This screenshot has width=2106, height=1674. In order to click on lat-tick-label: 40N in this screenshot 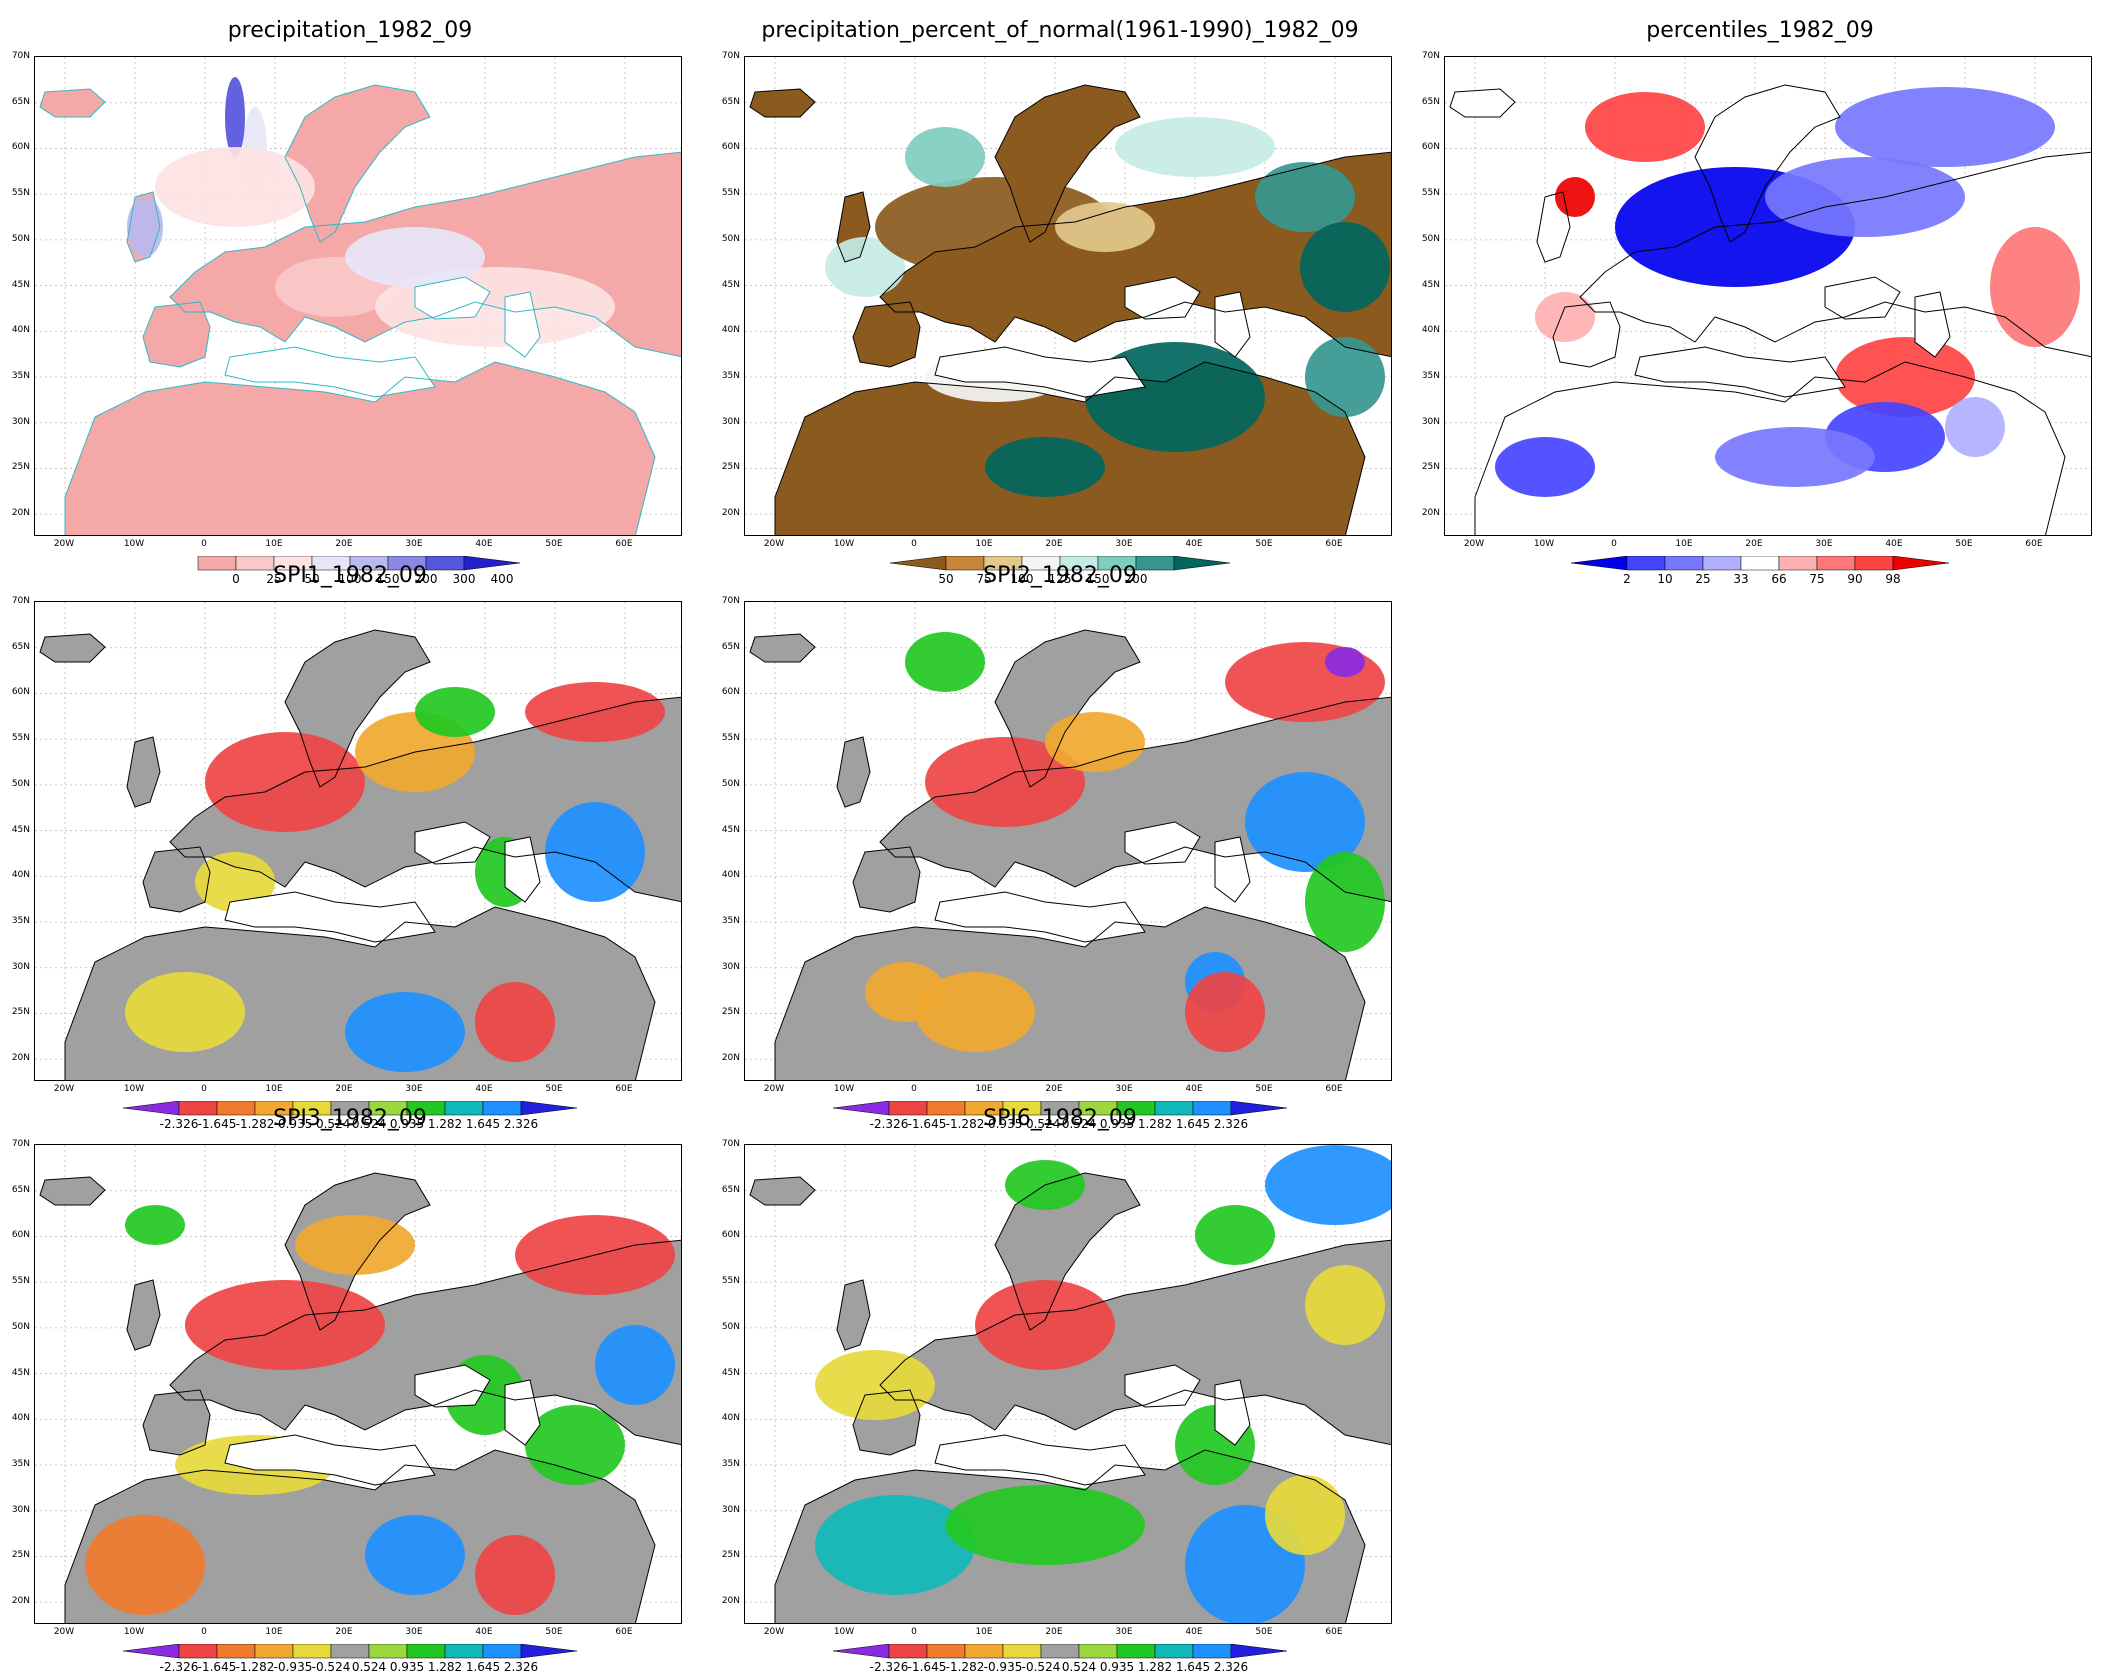, I will do `click(730, 330)`.